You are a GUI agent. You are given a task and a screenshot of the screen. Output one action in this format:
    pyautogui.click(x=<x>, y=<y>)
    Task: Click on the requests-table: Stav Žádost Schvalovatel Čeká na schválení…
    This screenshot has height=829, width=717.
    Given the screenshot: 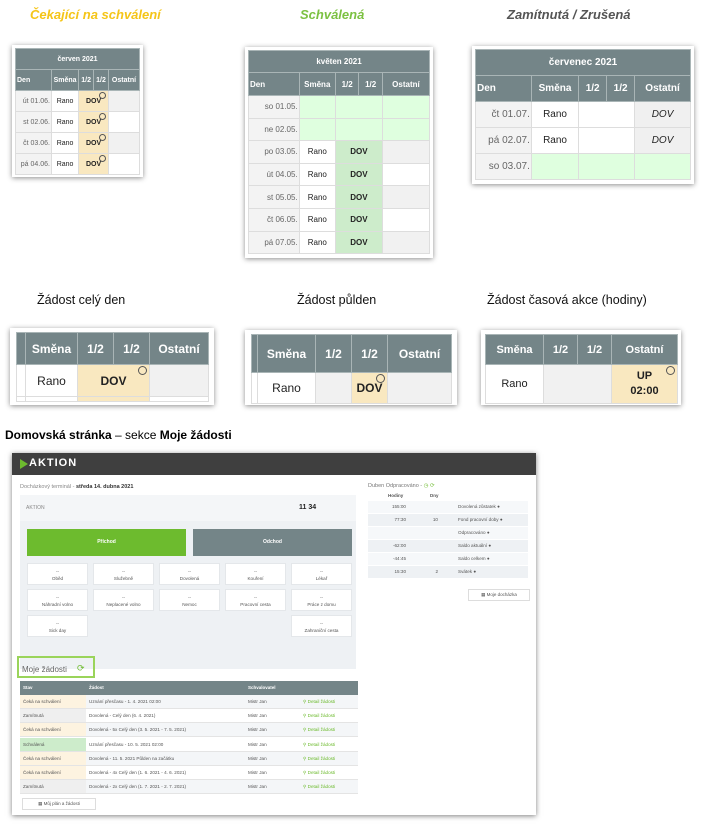 What is the action you would take?
    pyautogui.click(x=189, y=738)
    